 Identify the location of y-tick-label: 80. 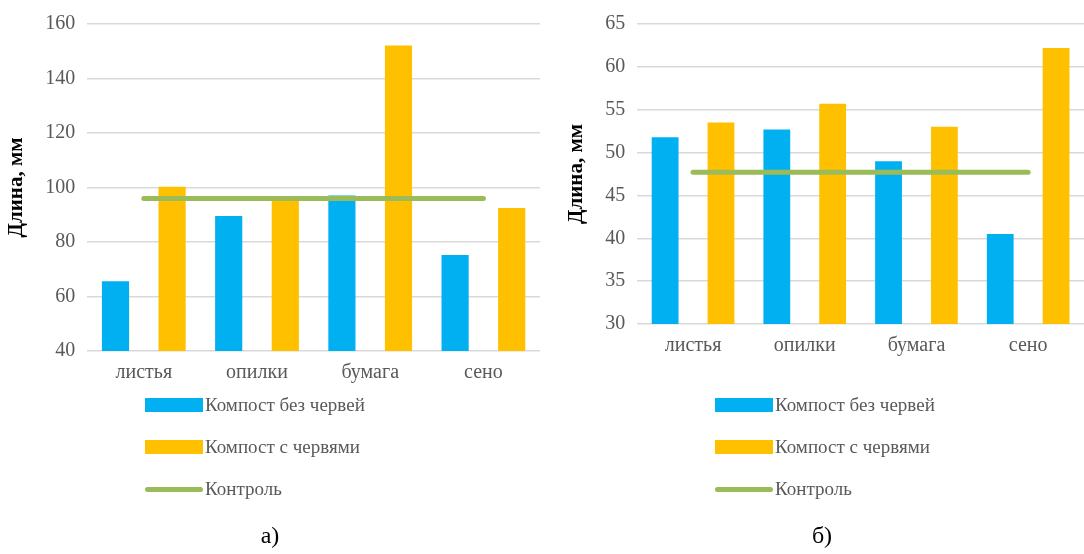
(65, 240).